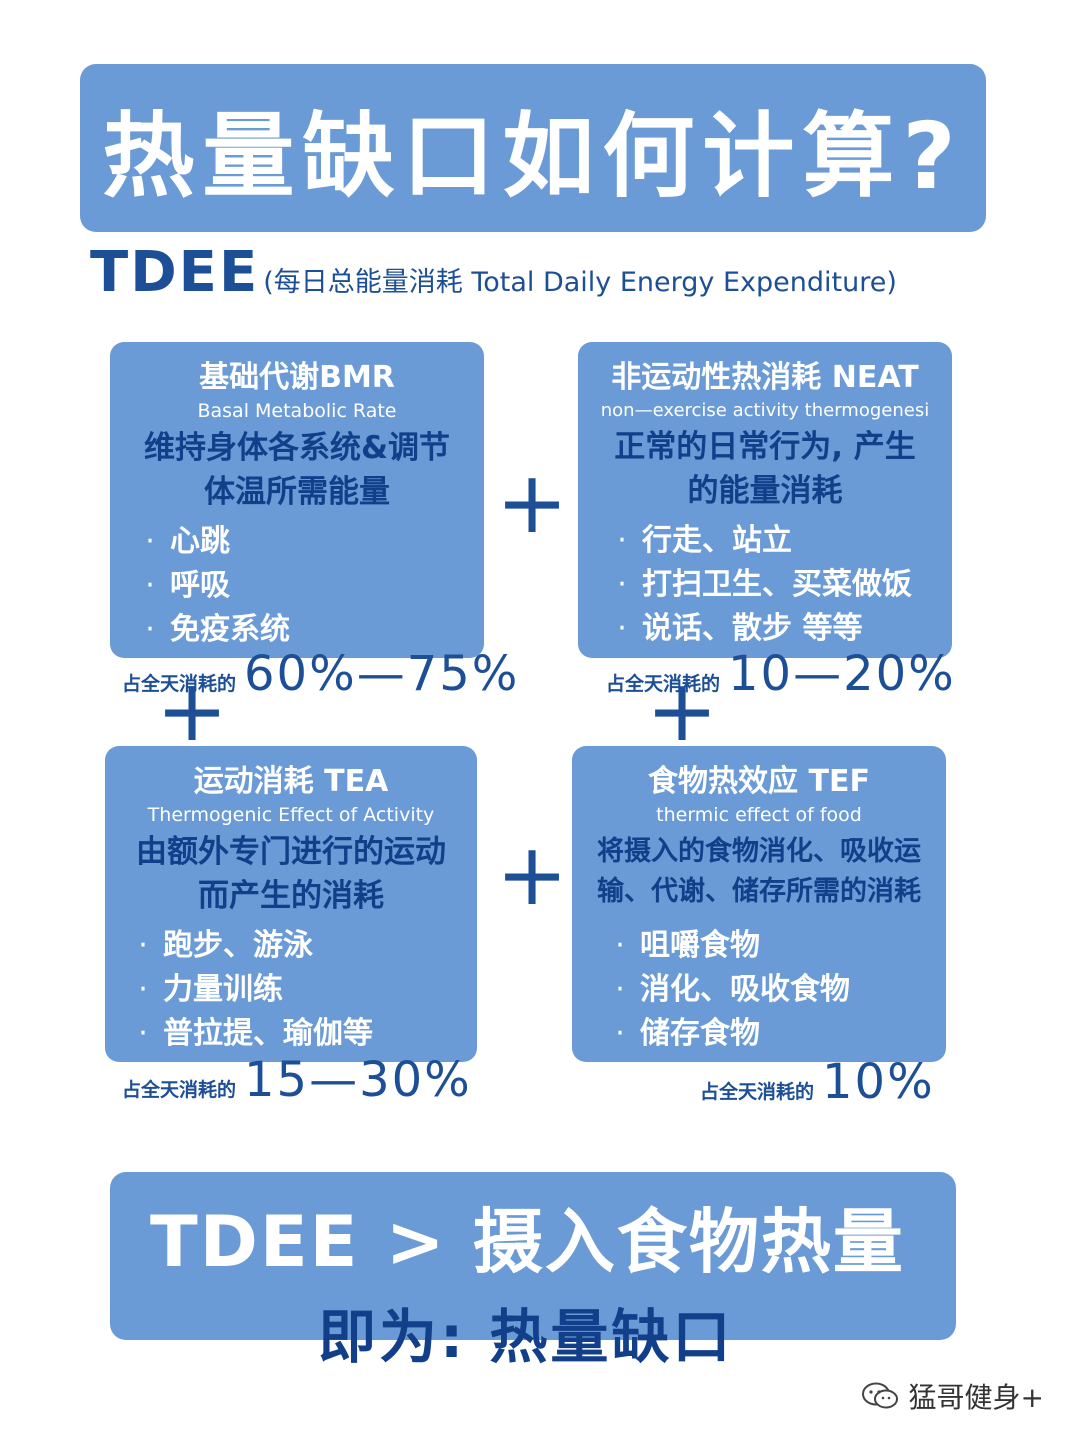 The height and width of the screenshot is (1440, 1080). I want to click on tef-title: 食物热效应 TEF, so click(759, 781).